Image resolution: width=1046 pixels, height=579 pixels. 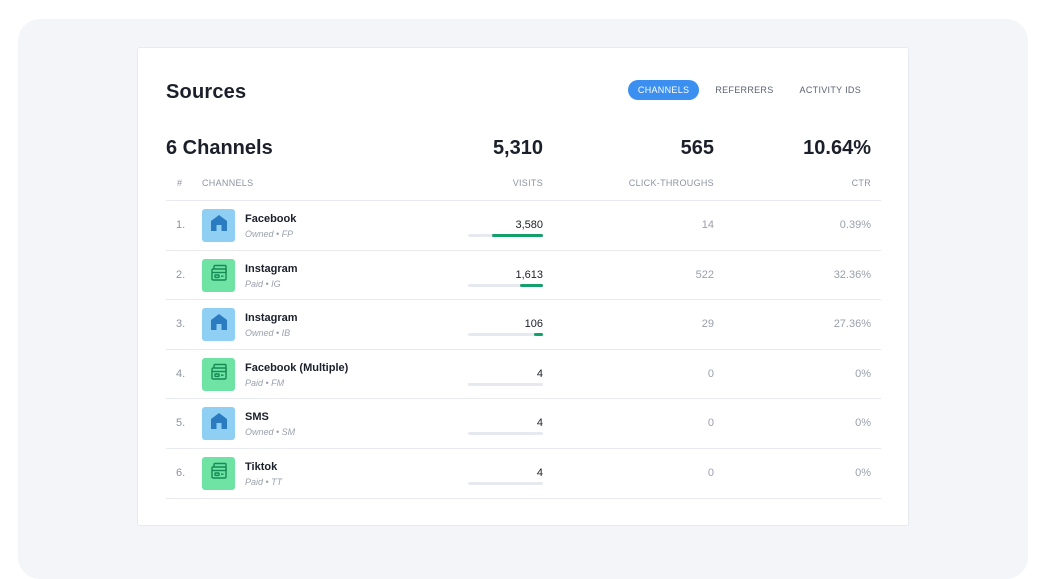 I want to click on summary-ctr: 10.64%, so click(x=837, y=148).